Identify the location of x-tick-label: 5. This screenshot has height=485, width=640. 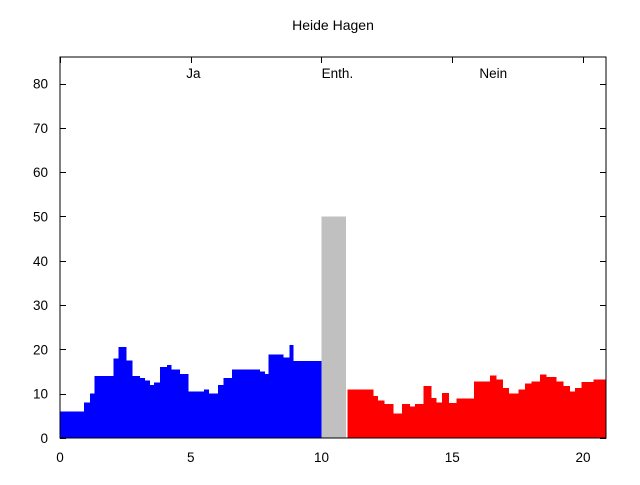
(191, 457).